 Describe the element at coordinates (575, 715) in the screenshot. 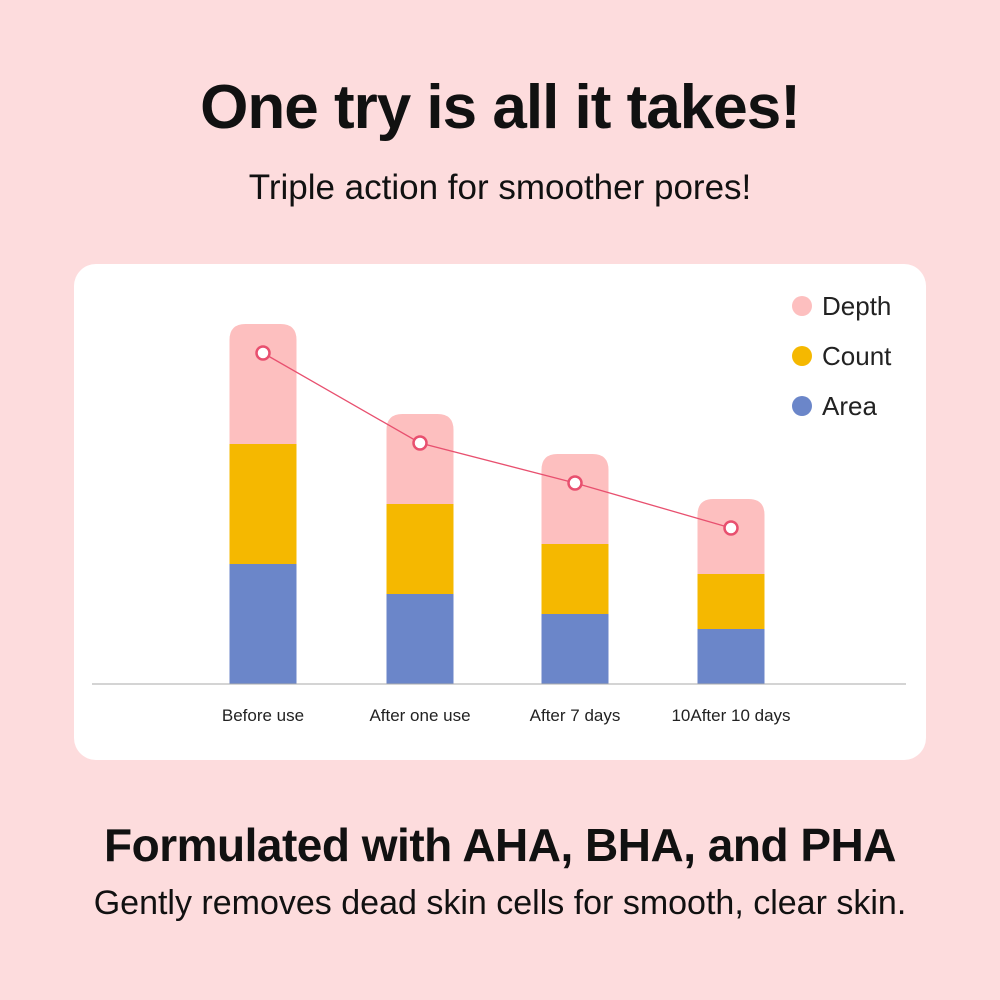

I see `x-tick-label: After 7 days` at that location.